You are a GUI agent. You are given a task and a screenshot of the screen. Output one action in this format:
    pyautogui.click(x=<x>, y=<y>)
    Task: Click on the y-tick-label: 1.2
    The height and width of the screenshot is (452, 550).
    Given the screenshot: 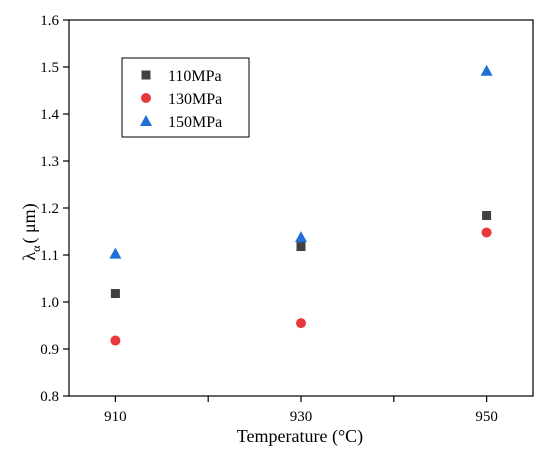 What is the action you would take?
    pyautogui.click(x=49, y=209)
    